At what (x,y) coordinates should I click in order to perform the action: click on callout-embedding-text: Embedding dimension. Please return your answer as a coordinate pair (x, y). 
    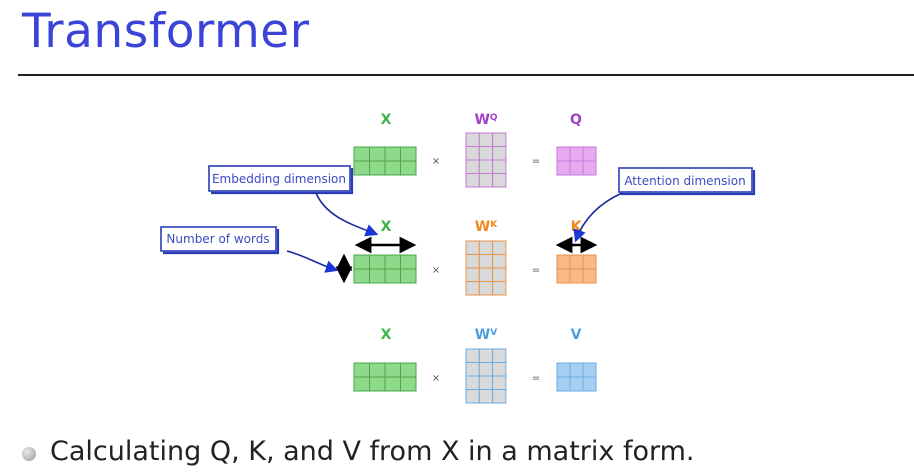
    Looking at the image, I should click on (279, 179).